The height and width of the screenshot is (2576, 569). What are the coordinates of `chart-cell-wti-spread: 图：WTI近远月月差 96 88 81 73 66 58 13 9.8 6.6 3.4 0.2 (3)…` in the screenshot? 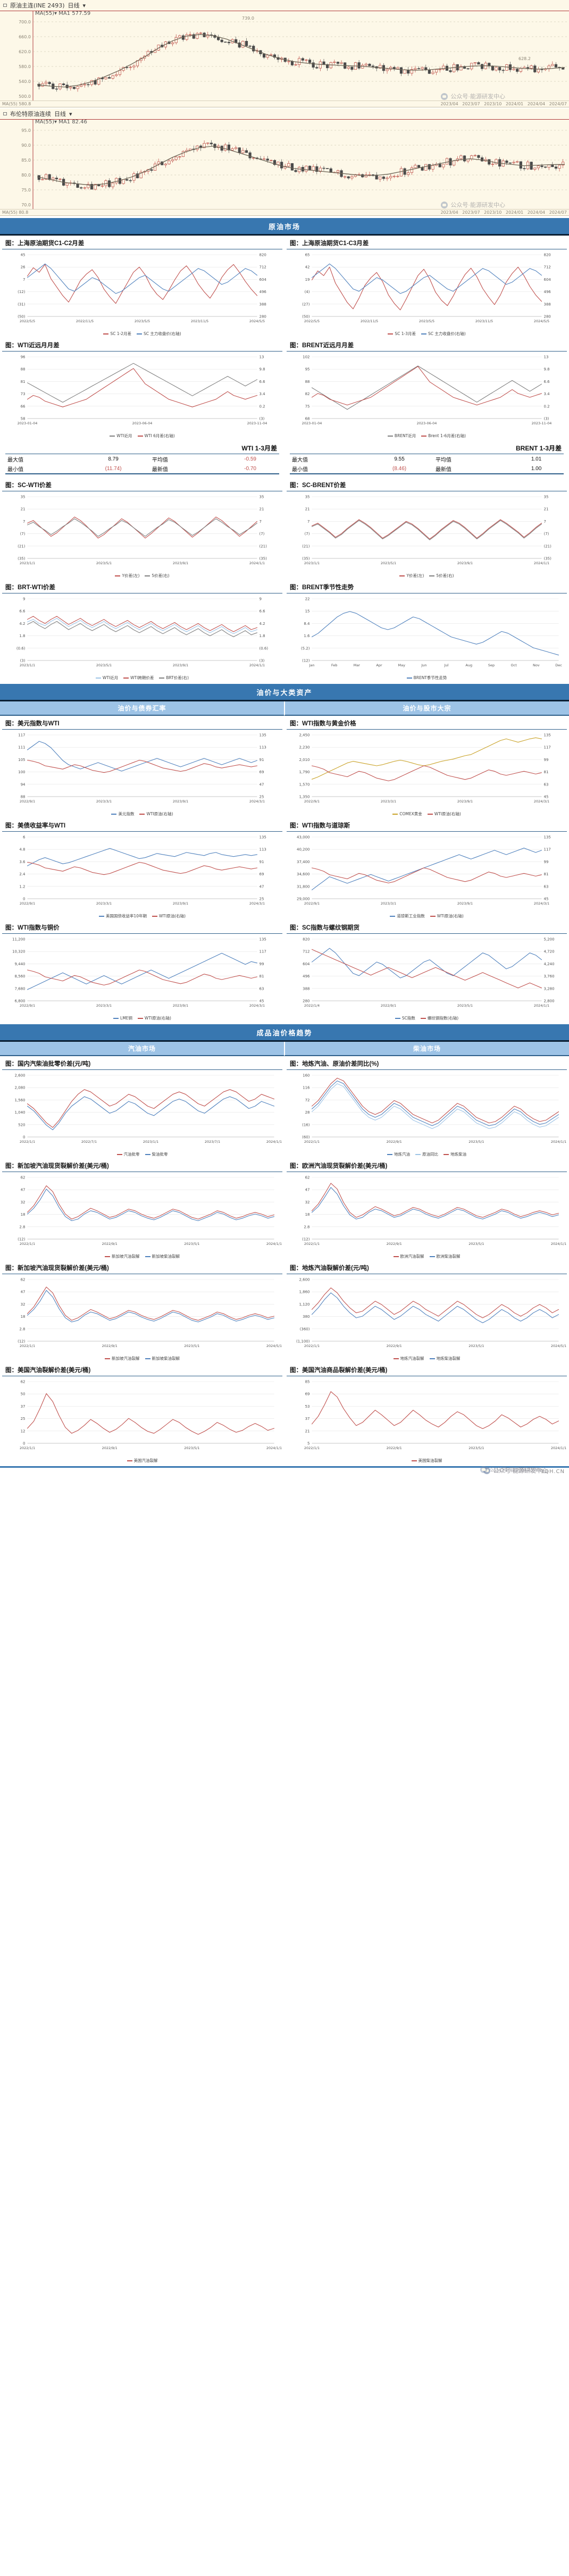 It's located at (142, 389).